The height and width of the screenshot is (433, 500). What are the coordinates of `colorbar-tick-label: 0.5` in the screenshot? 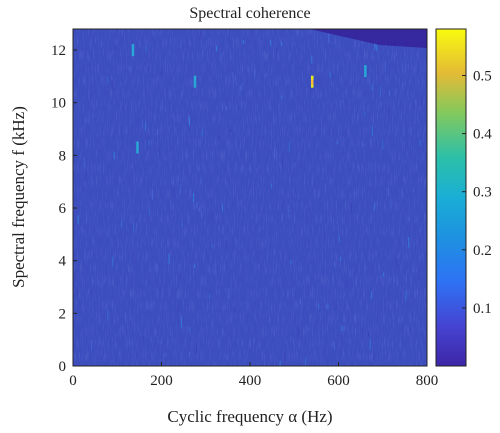 It's located at (482, 76).